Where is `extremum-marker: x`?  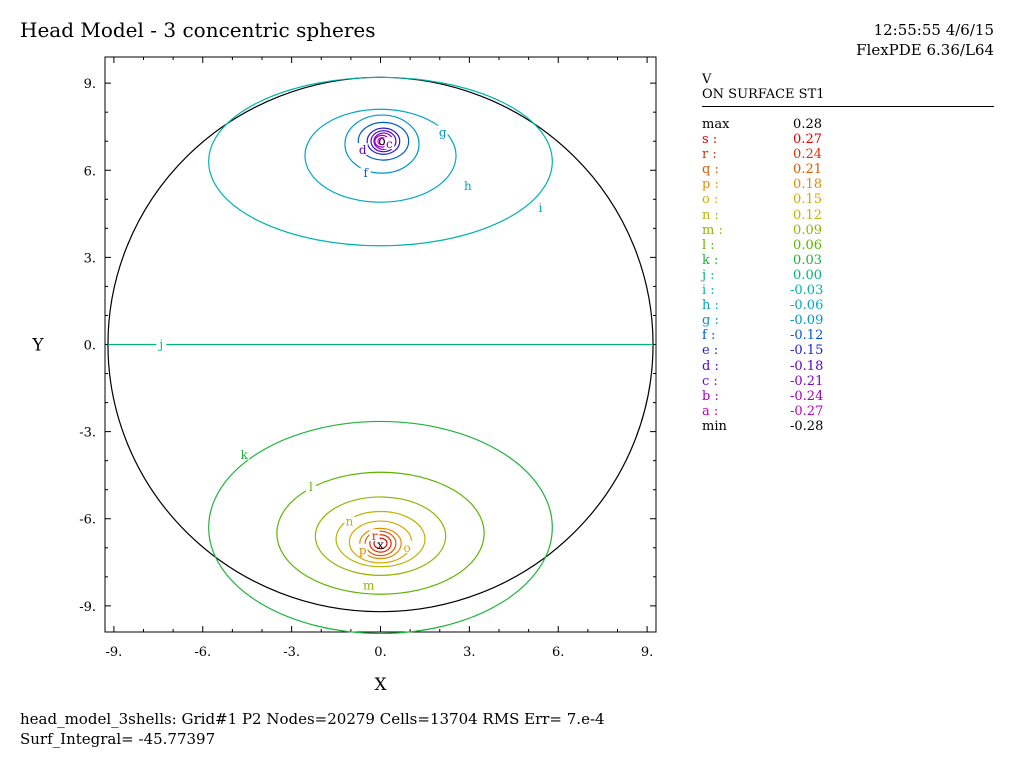
extremum-marker: x is located at coordinates (380, 545).